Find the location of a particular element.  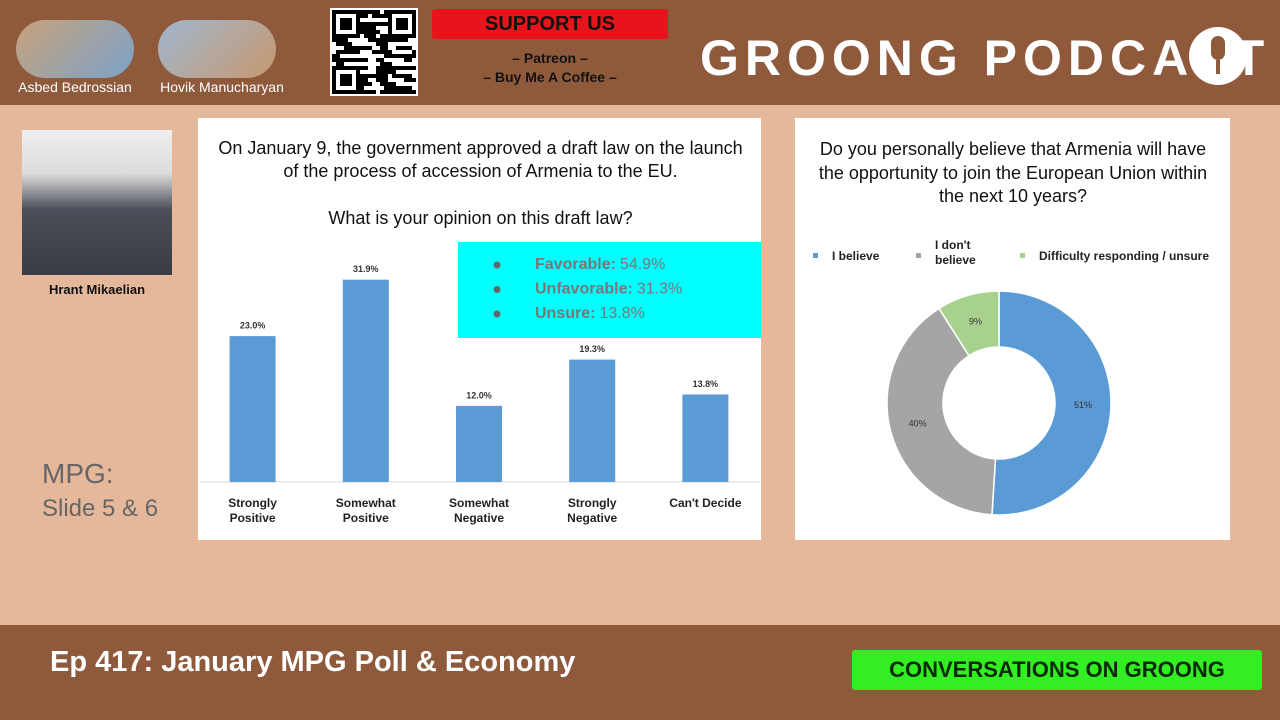

x-tick-label: Strongly Positive is located at coordinates (252, 510).